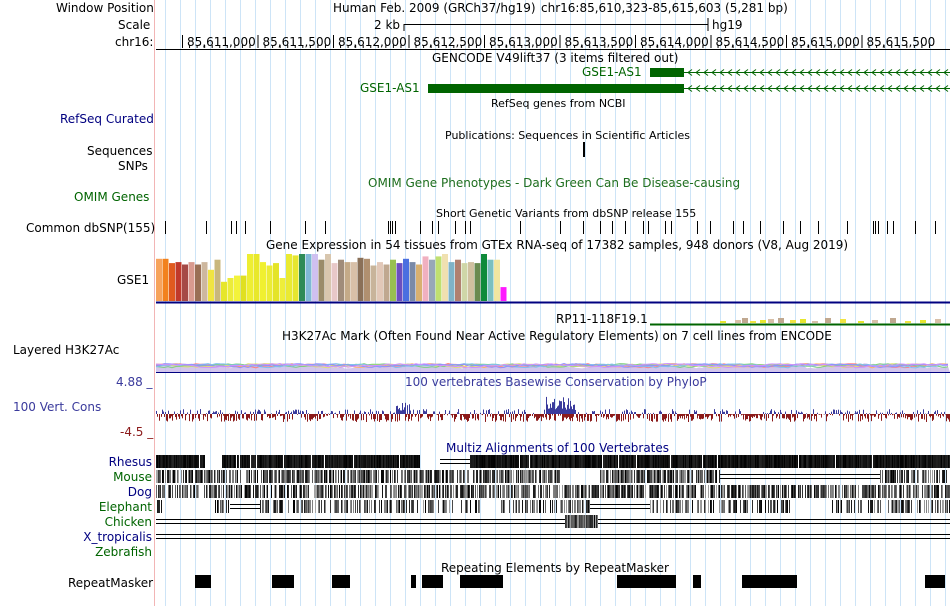  What do you see at coordinates (120, 151) in the screenshot?
I see `publications-label: Sequences` at bounding box center [120, 151].